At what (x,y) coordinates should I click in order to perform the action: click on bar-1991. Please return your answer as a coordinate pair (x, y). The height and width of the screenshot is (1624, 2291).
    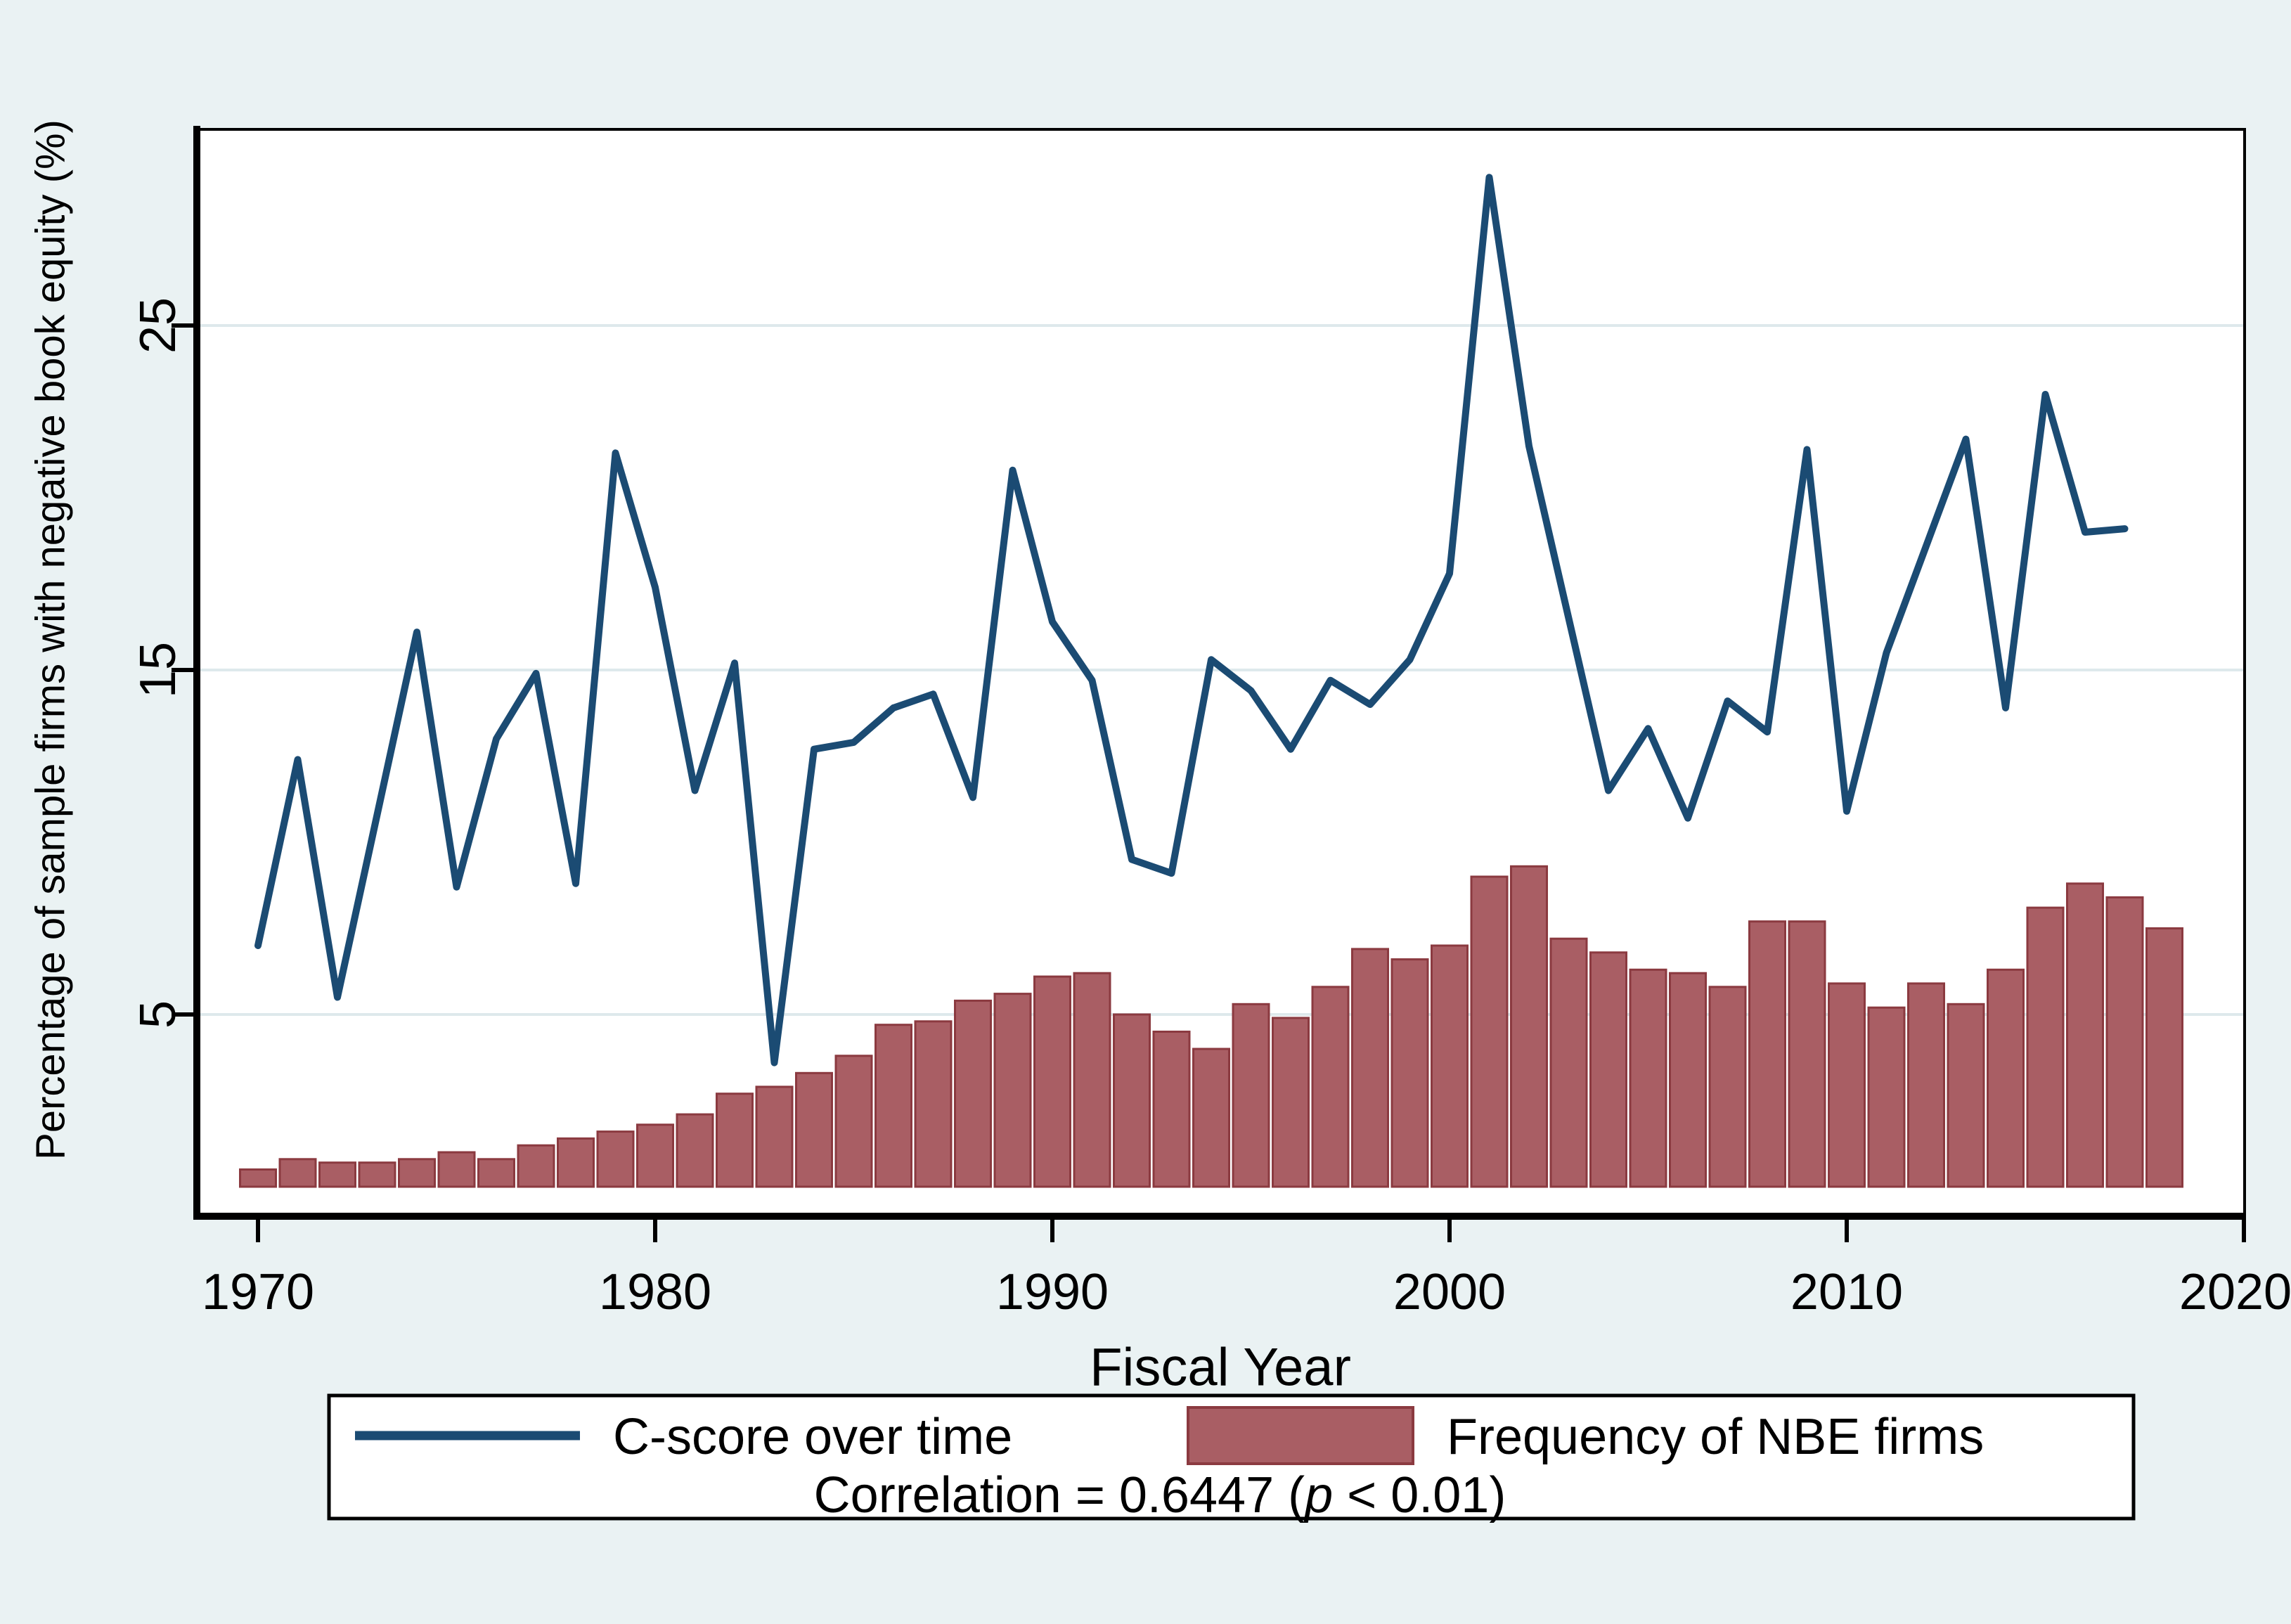
    Looking at the image, I should click on (1092, 1080).